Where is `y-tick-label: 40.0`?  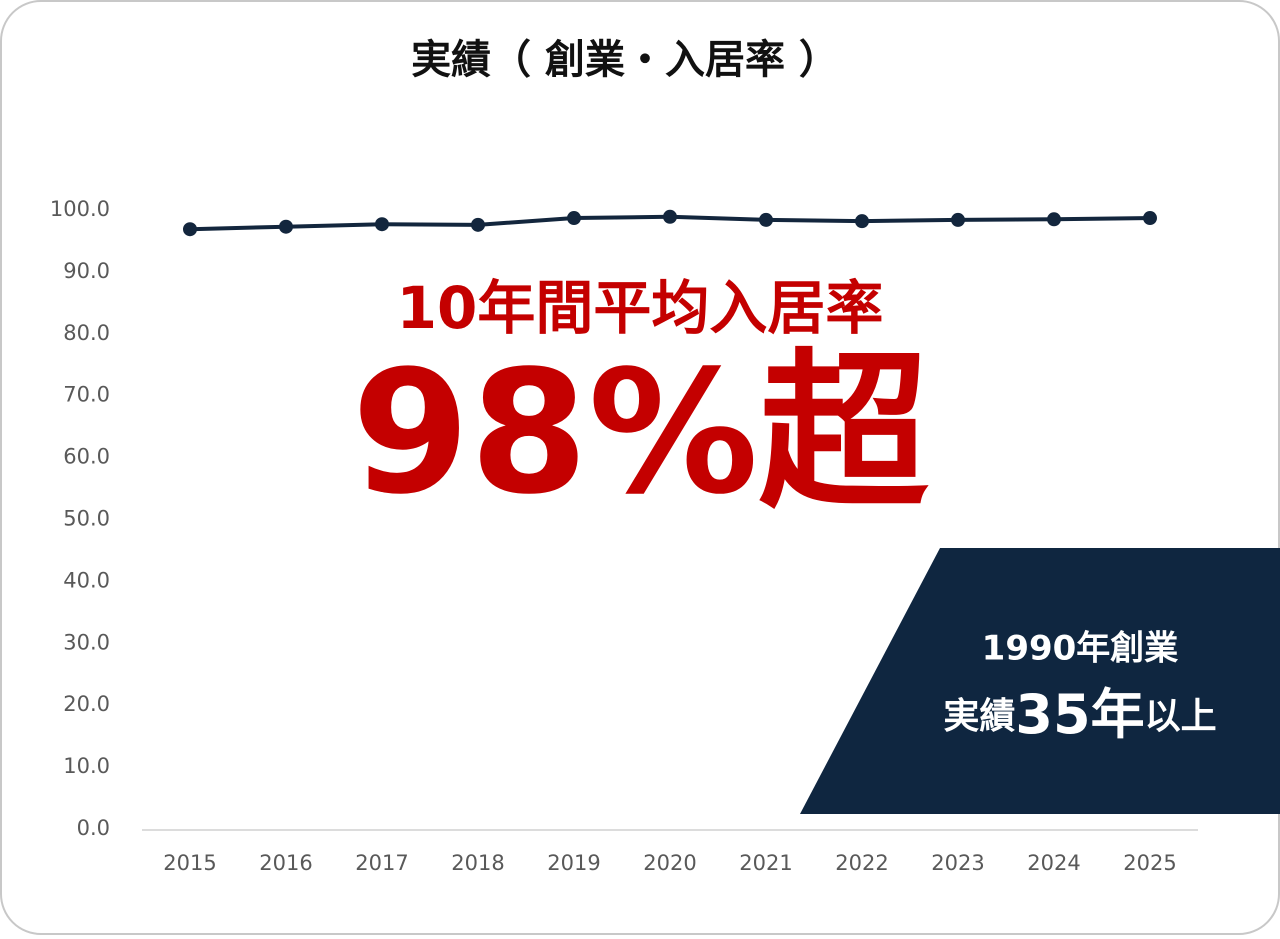
y-tick-label: 40.0 is located at coordinates (86, 580).